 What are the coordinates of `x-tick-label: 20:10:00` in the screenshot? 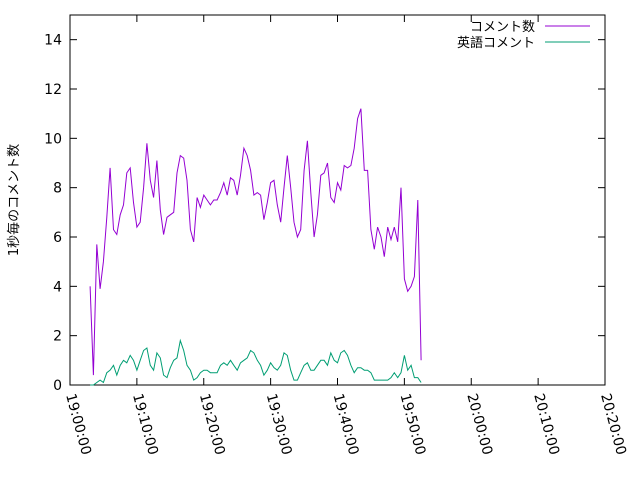 It's located at (546, 424).